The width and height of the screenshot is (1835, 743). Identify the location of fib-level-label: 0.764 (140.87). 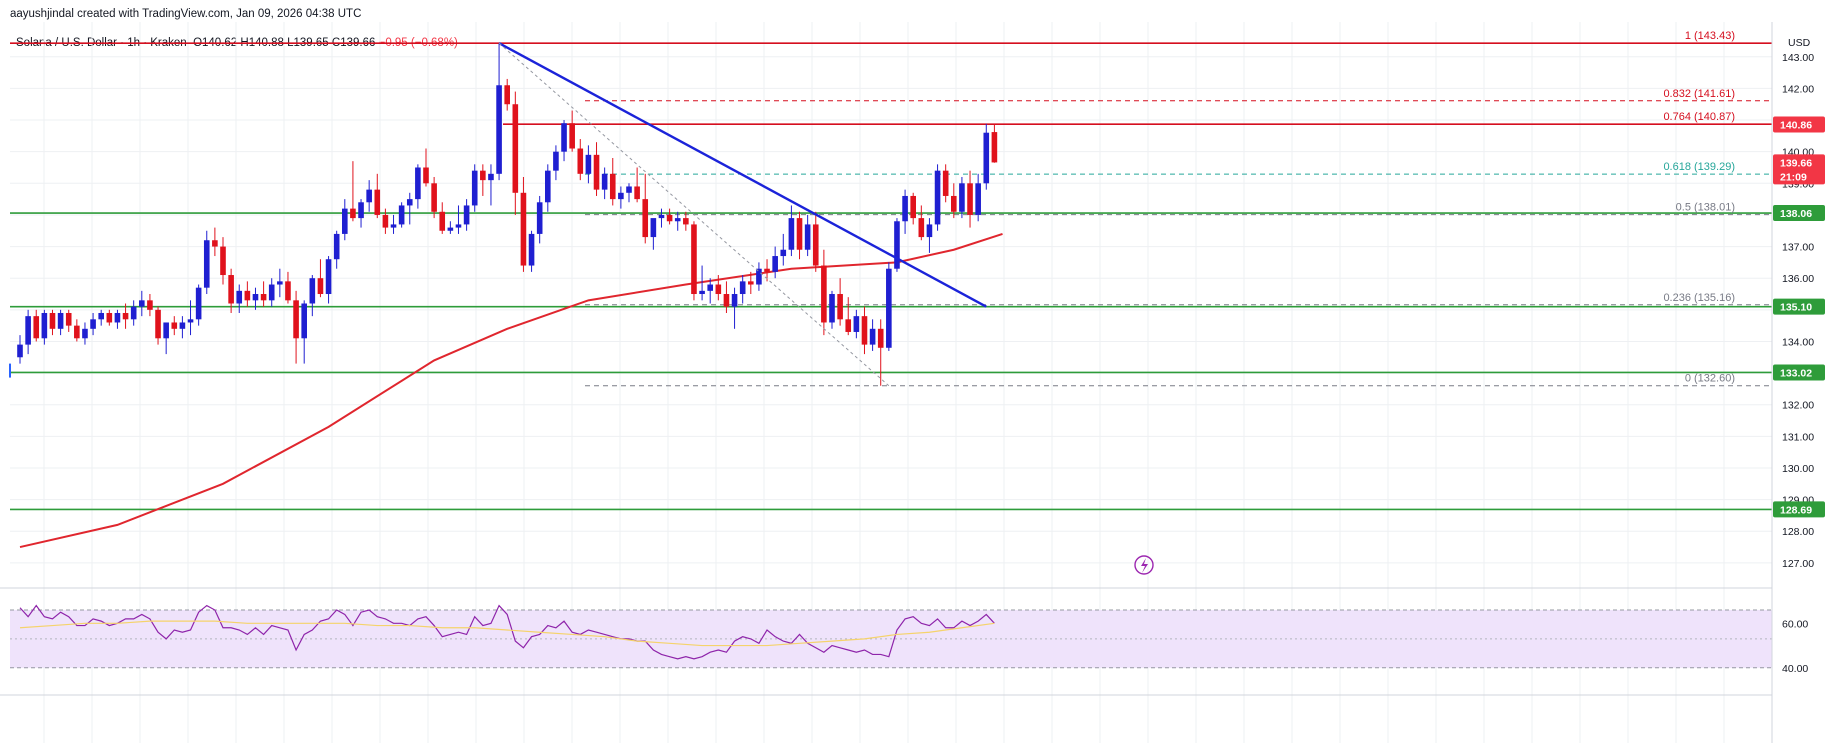
(1699, 117).